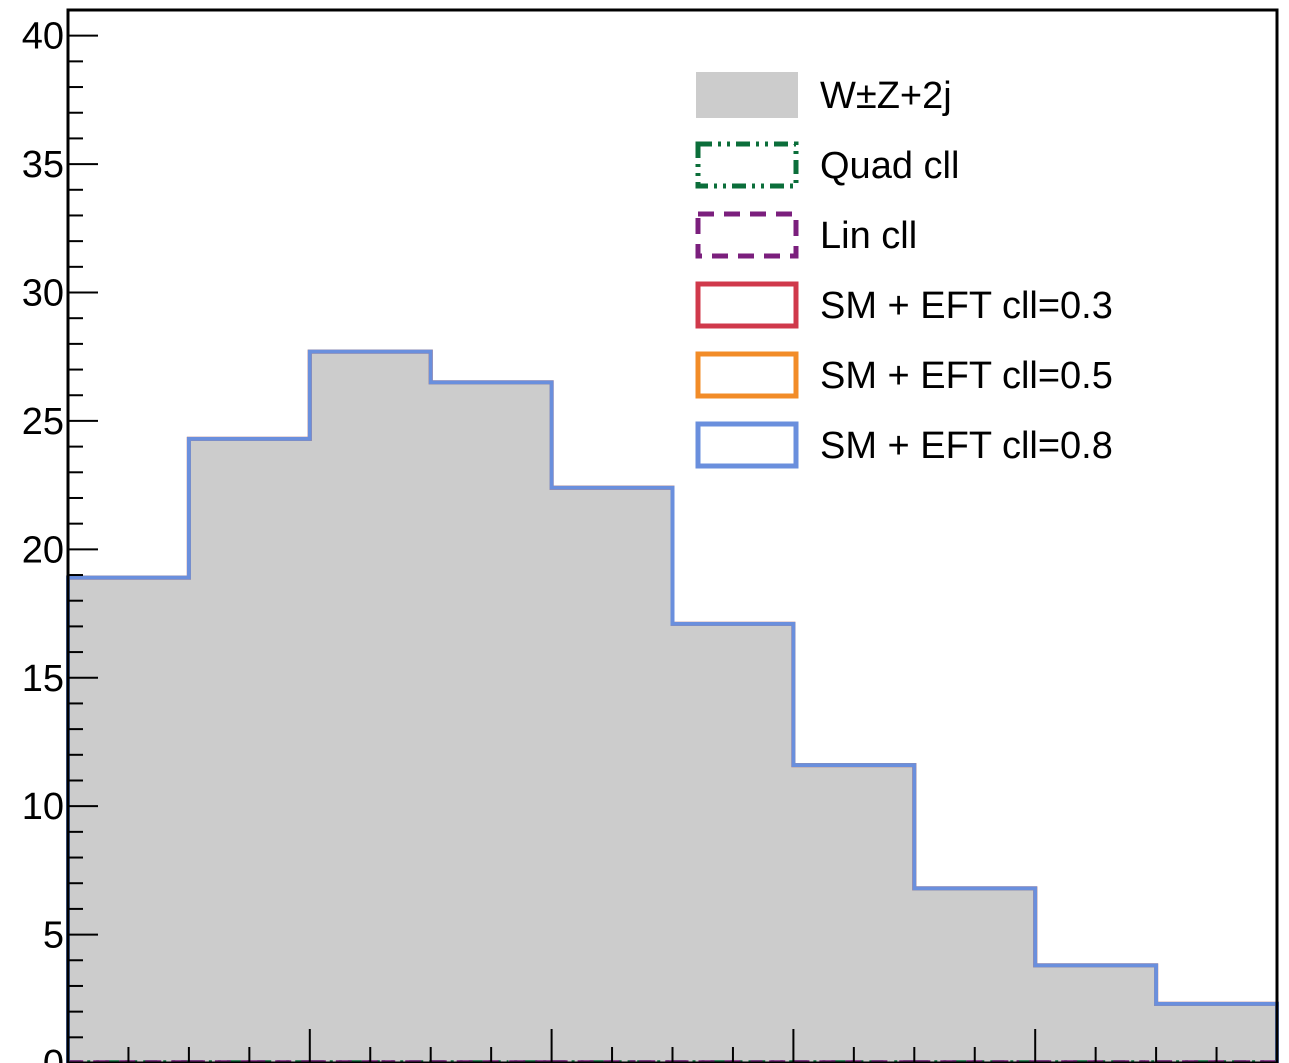 The height and width of the screenshot is (1063, 1289). What do you see at coordinates (43, 550) in the screenshot?
I see `y-tick-label: 20` at bounding box center [43, 550].